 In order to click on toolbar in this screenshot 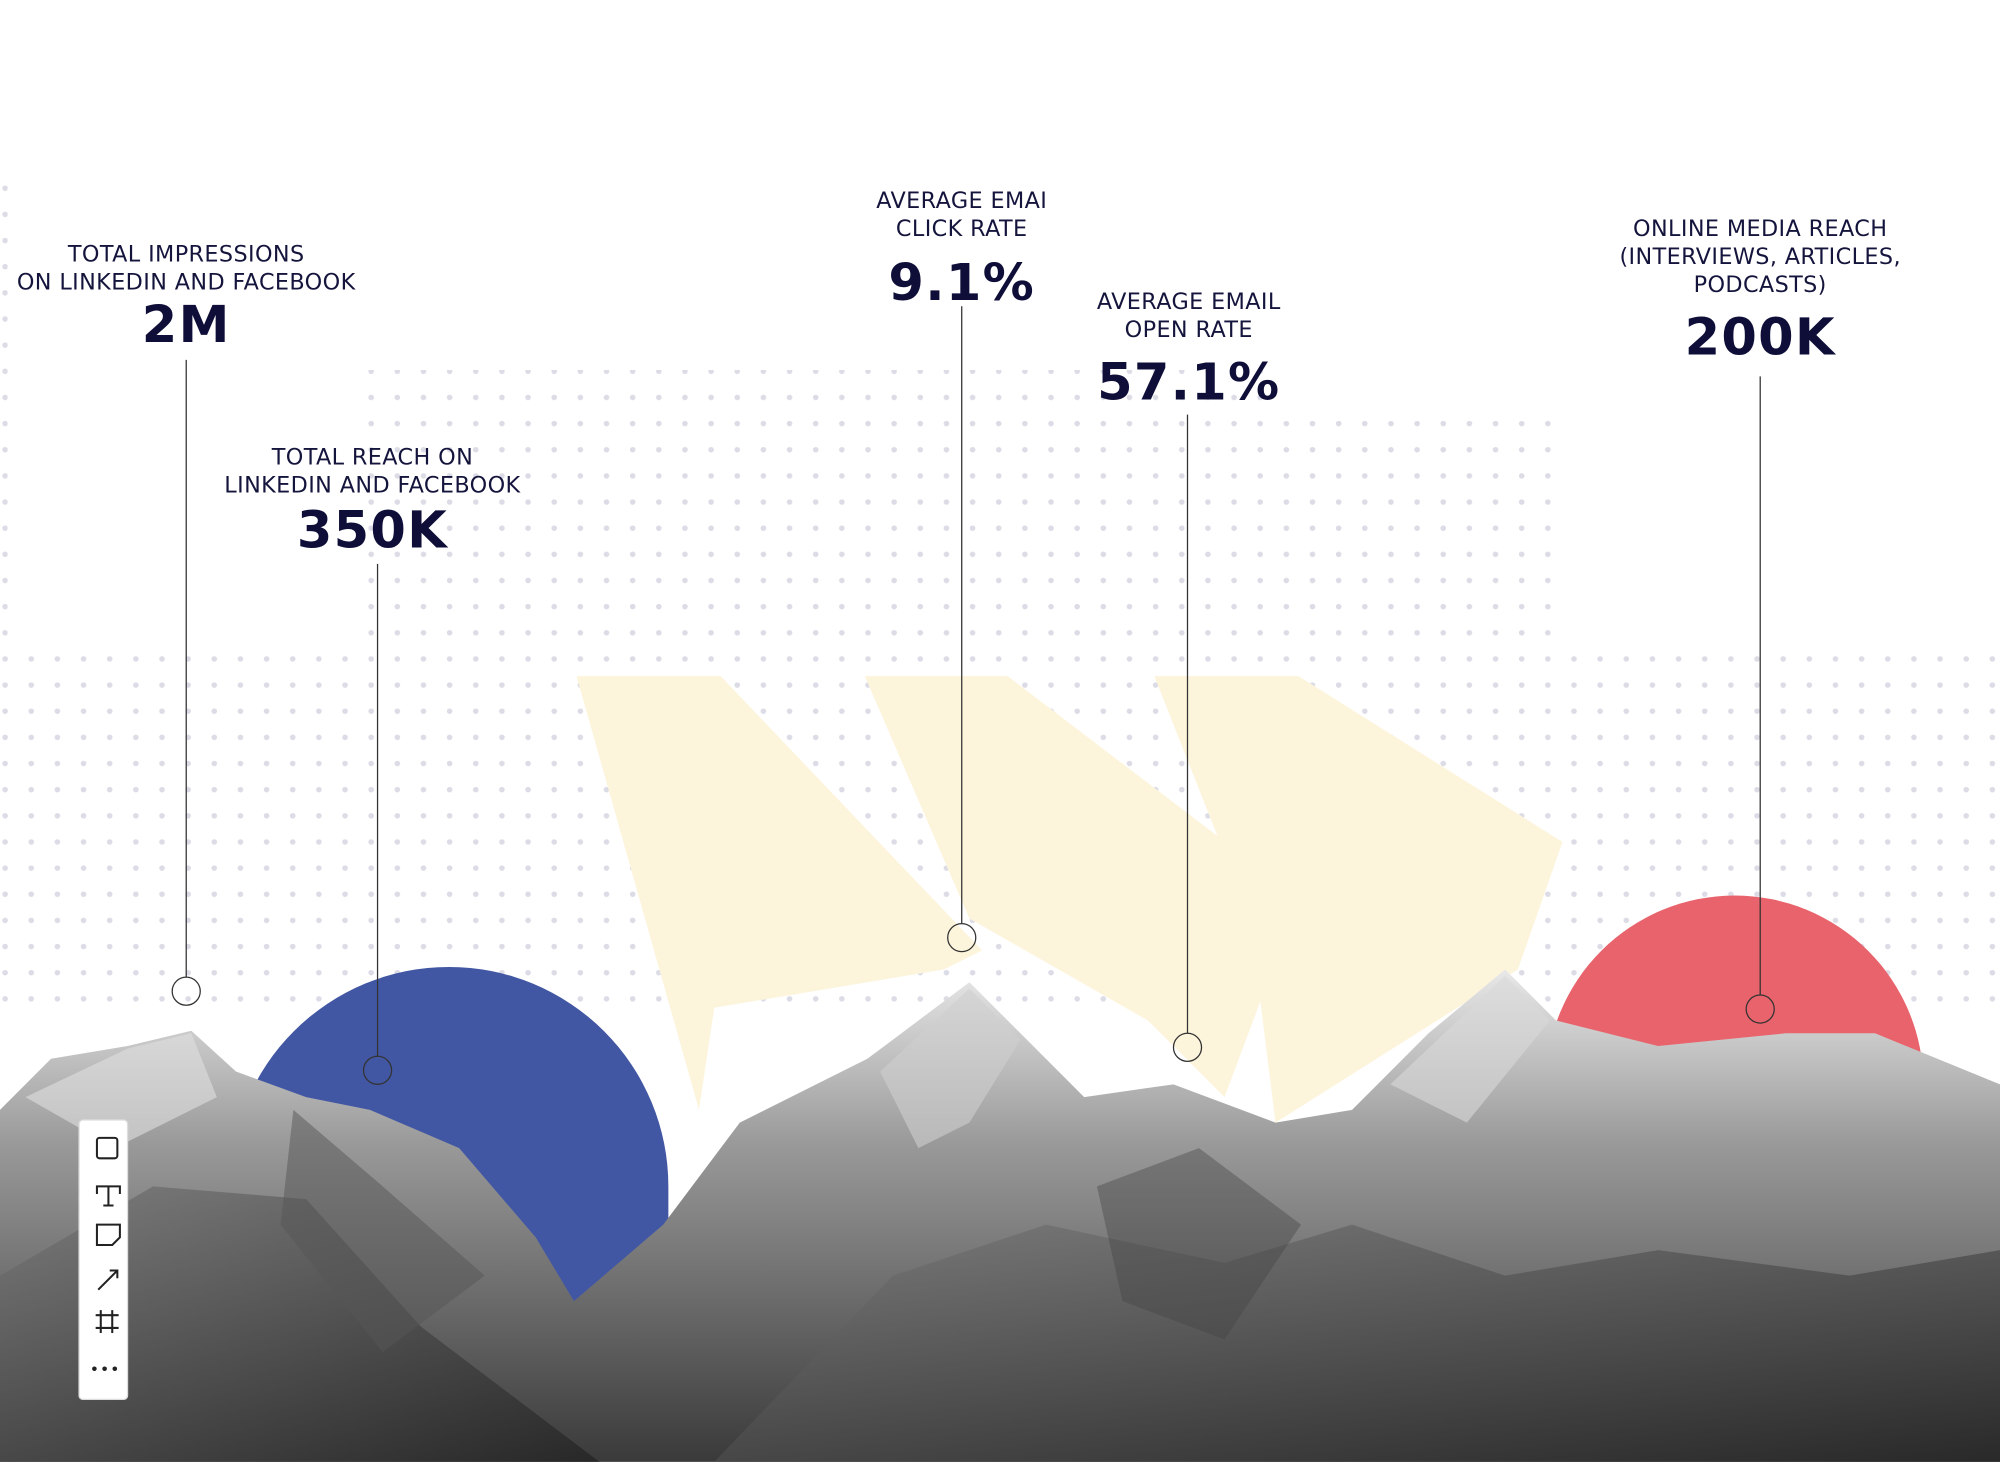, I will do `click(103, 1260)`.